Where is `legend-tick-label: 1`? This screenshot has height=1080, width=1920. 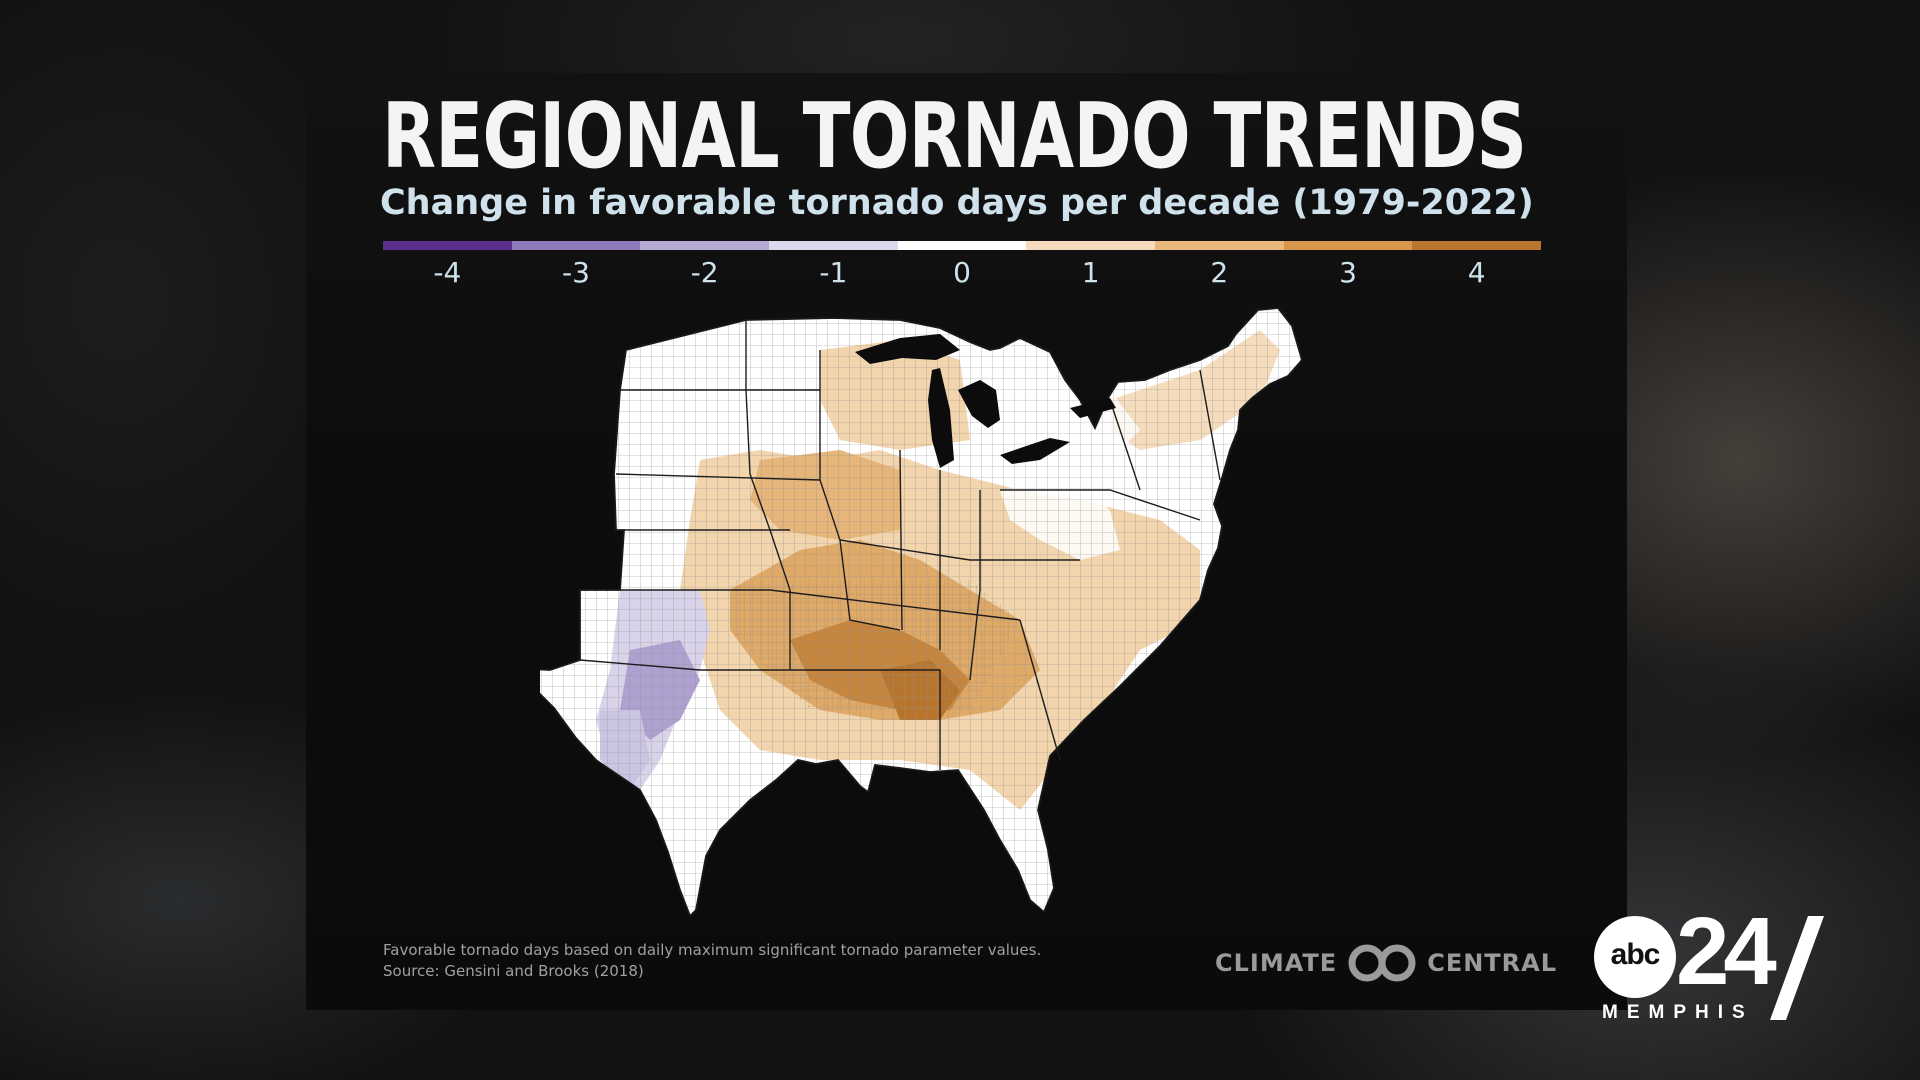 legend-tick-label: 1 is located at coordinates (1090, 272).